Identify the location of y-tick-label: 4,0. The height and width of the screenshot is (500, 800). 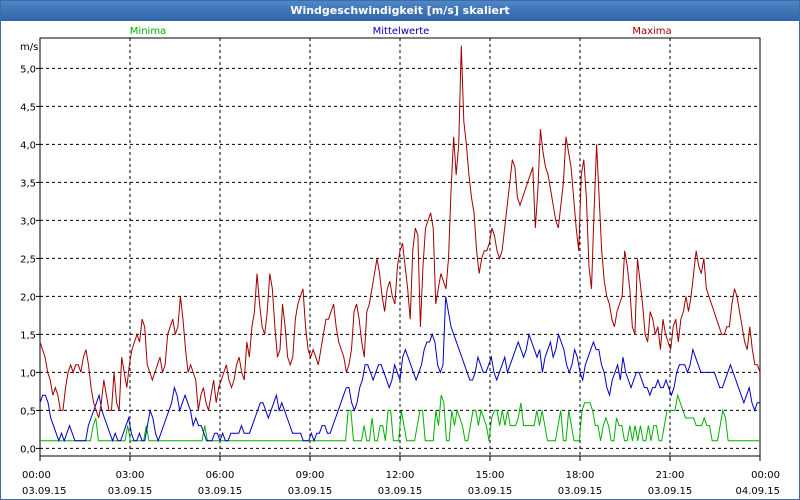
(28, 145).